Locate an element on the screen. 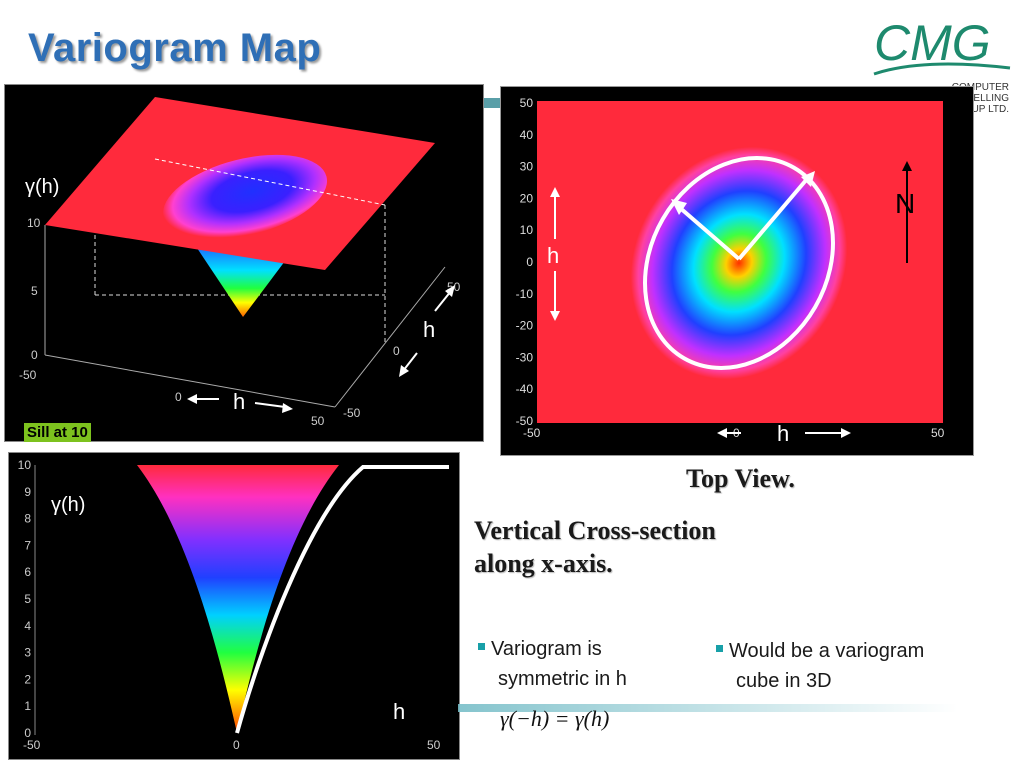 This screenshot has height=768, width=1024. cross-y-tick: 10 is located at coordinates (25, 465).